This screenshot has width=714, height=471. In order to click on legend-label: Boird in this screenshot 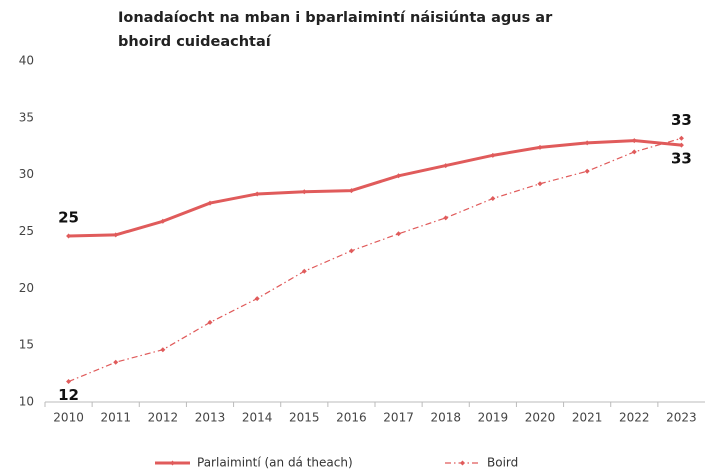, I will do `click(502, 463)`.